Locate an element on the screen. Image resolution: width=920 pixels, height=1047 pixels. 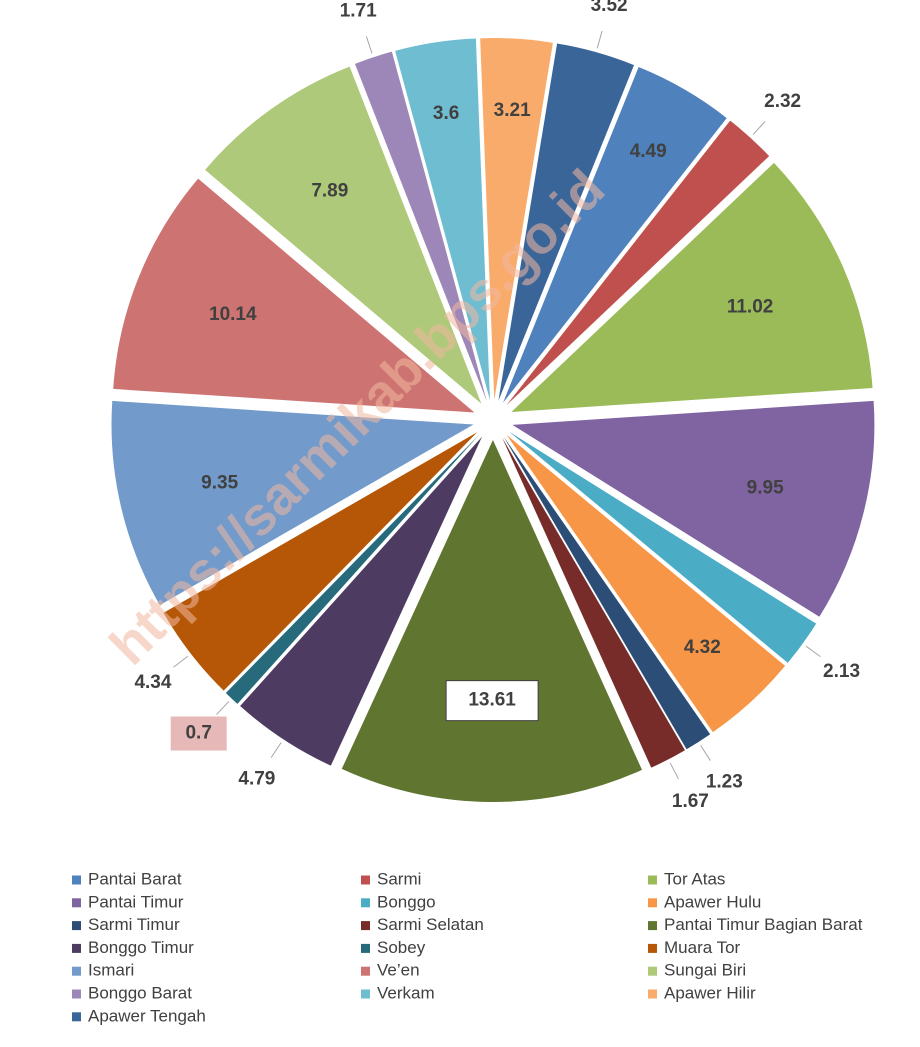
data-label: 11.02 is located at coordinates (750, 306).